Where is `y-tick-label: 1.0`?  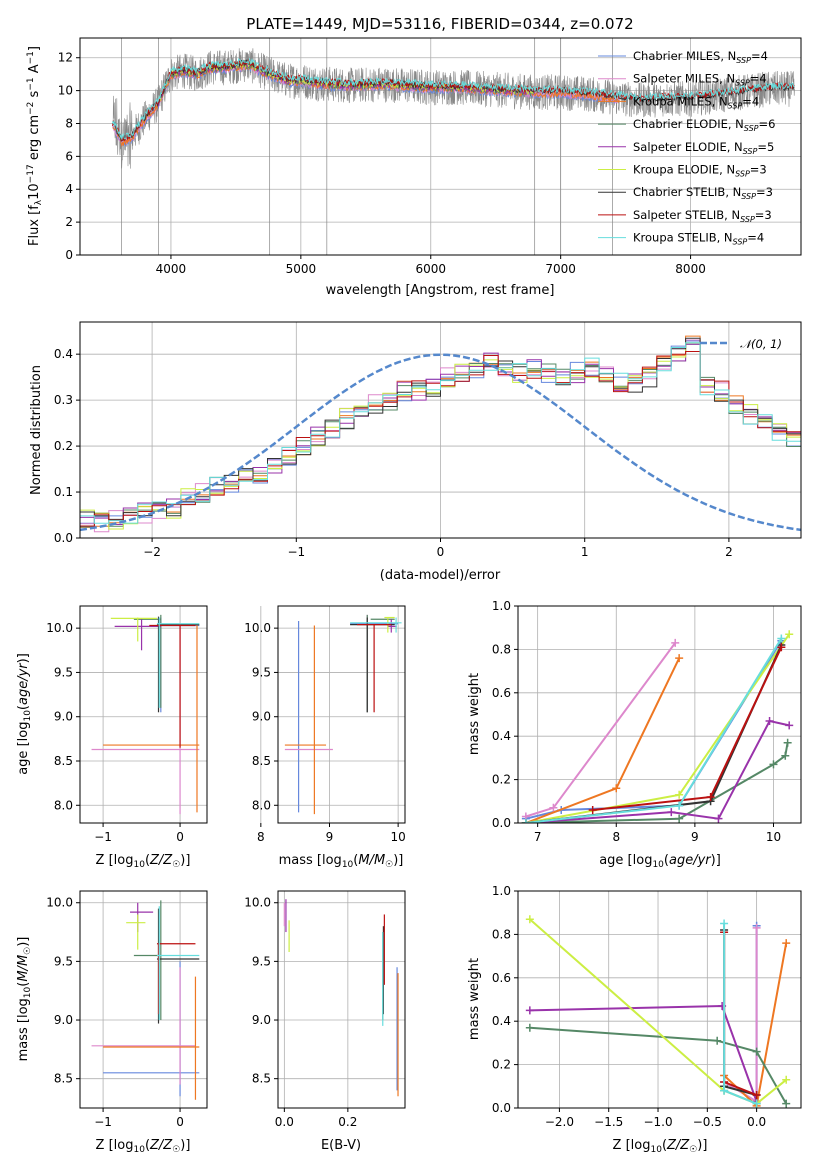 y-tick-label: 1.0 is located at coordinates (501, 606).